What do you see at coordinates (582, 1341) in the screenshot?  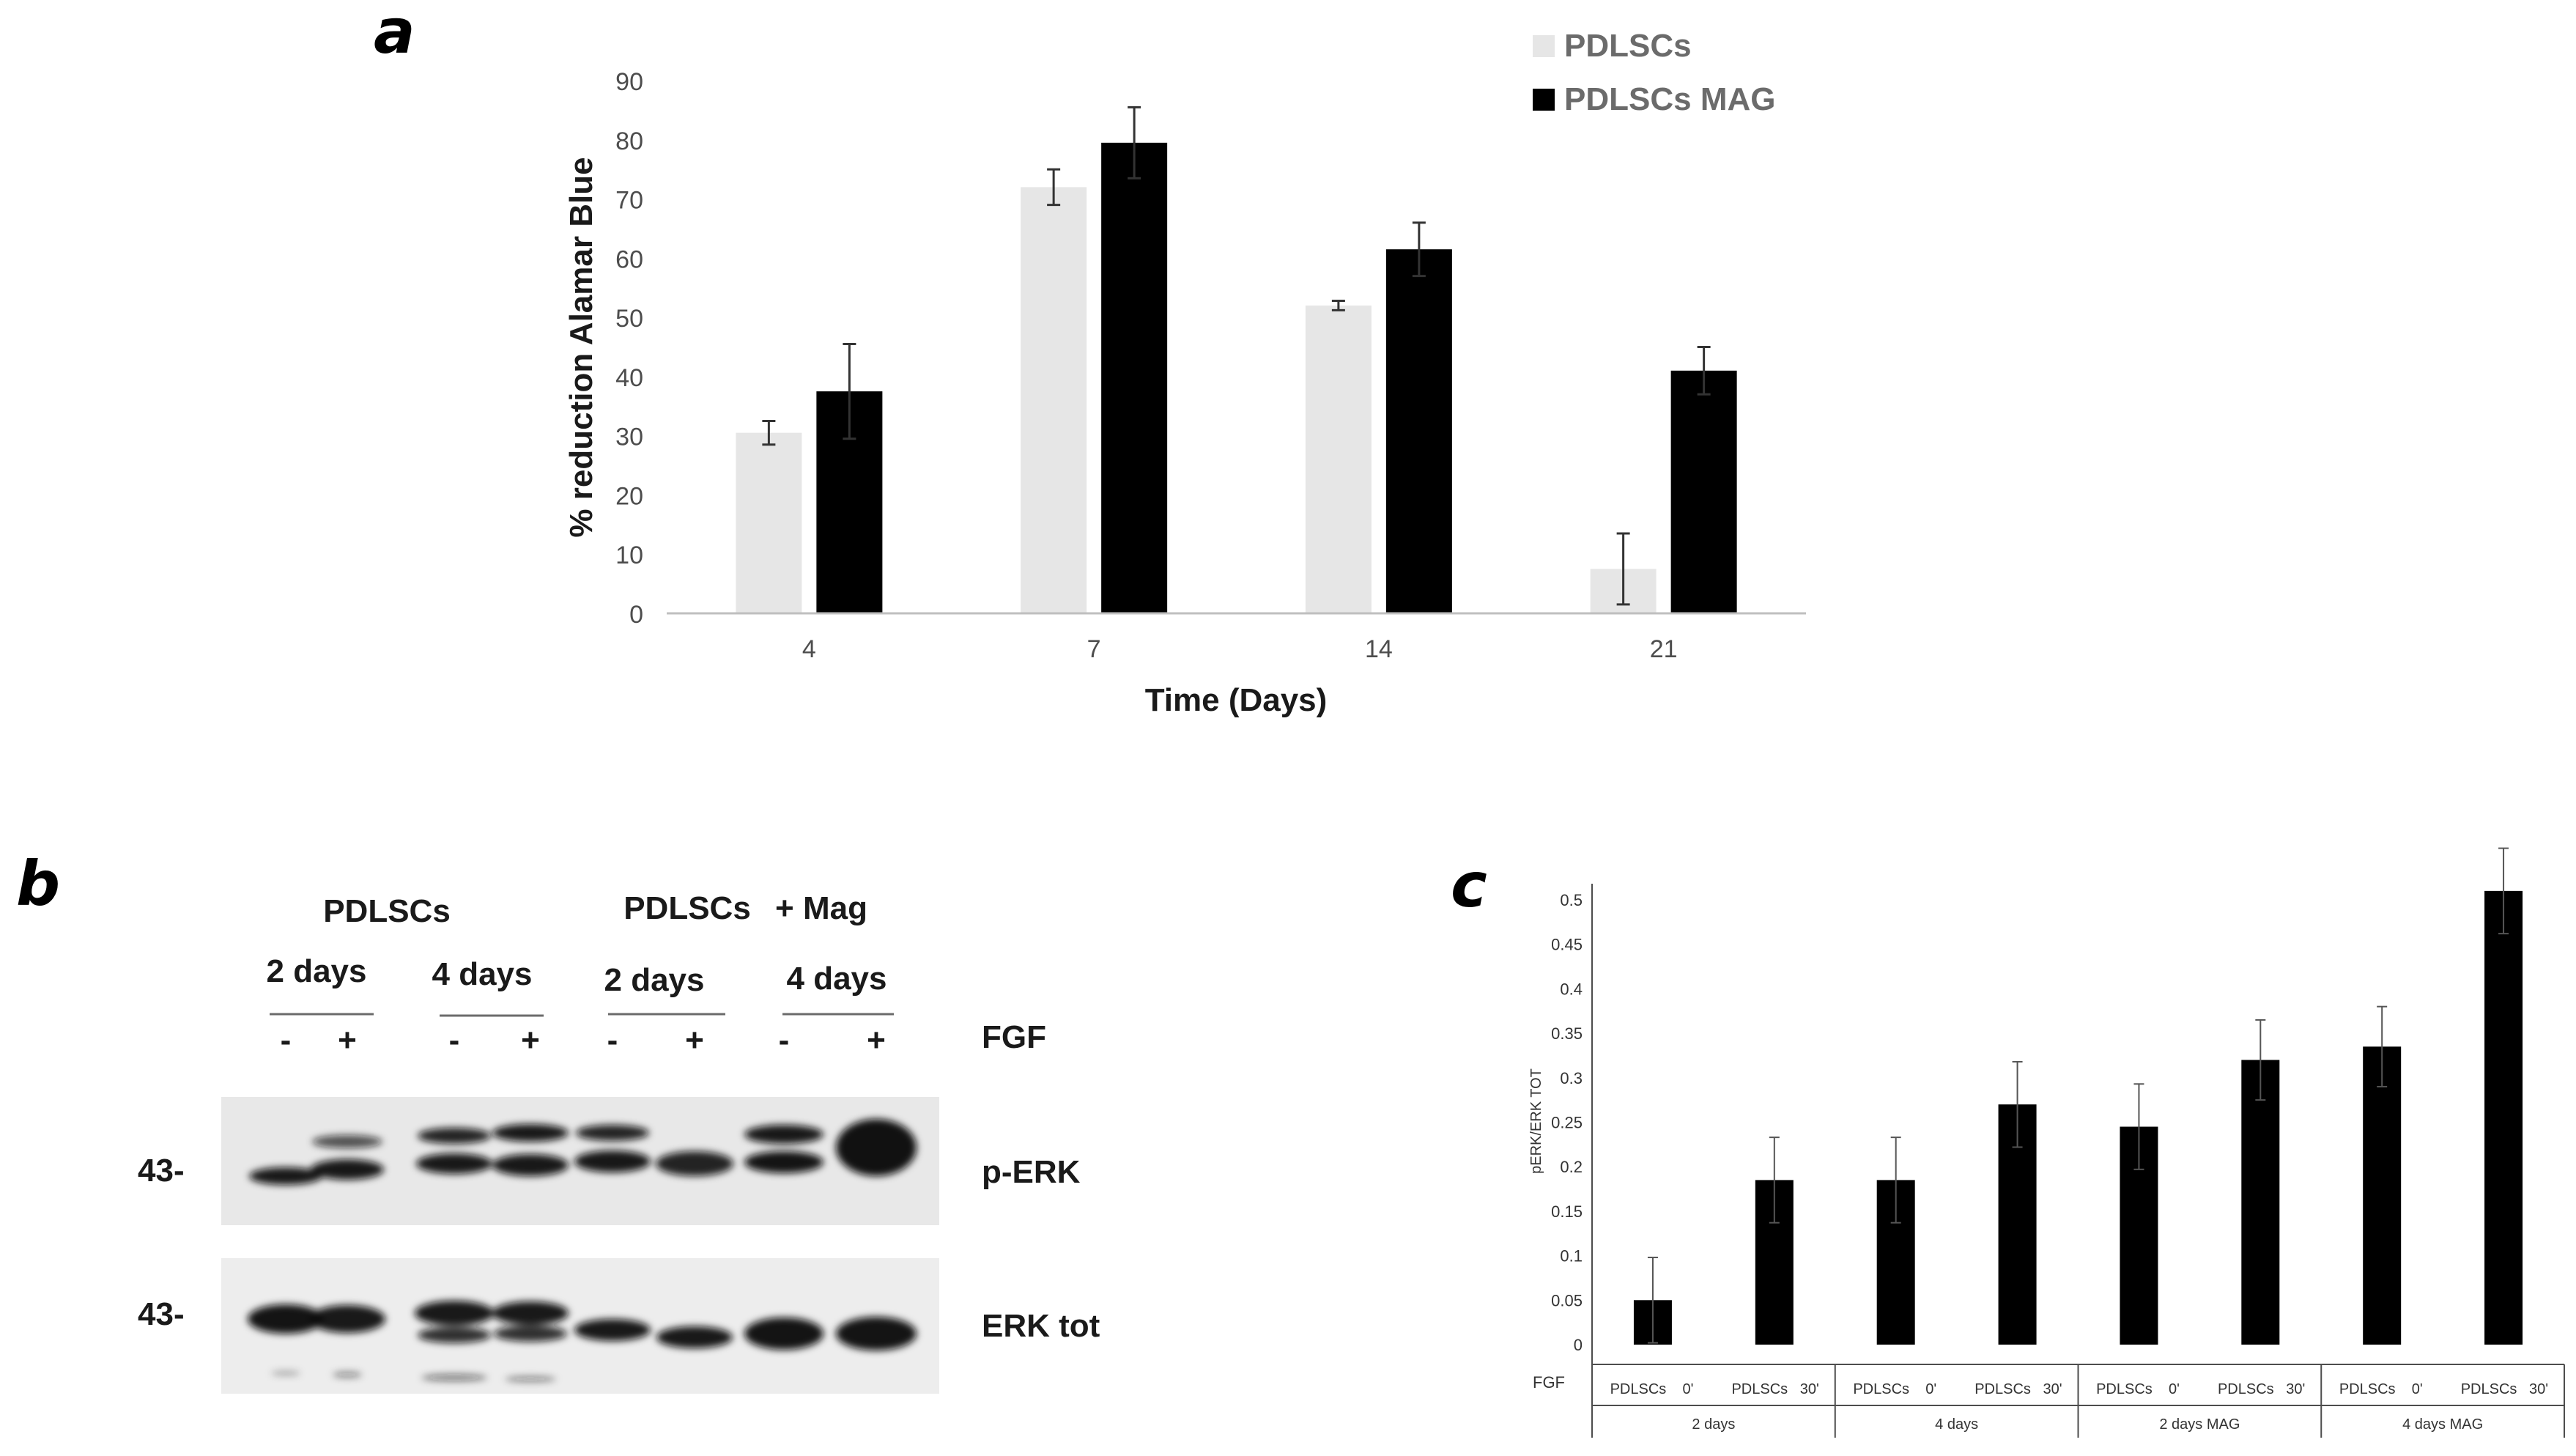 I see `blot-bands-erktot` at bounding box center [582, 1341].